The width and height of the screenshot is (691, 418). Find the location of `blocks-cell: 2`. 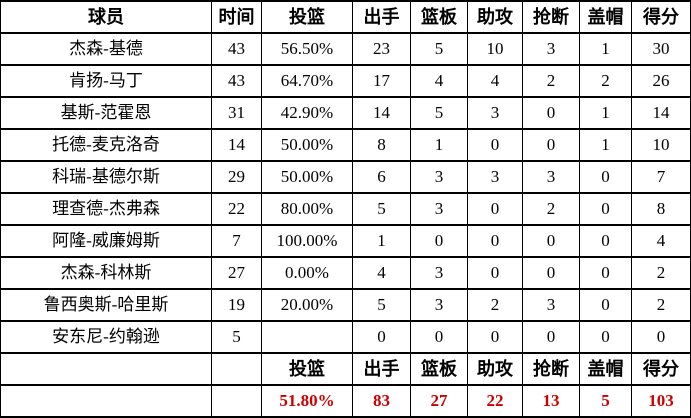

blocks-cell: 2 is located at coordinates (605, 81).